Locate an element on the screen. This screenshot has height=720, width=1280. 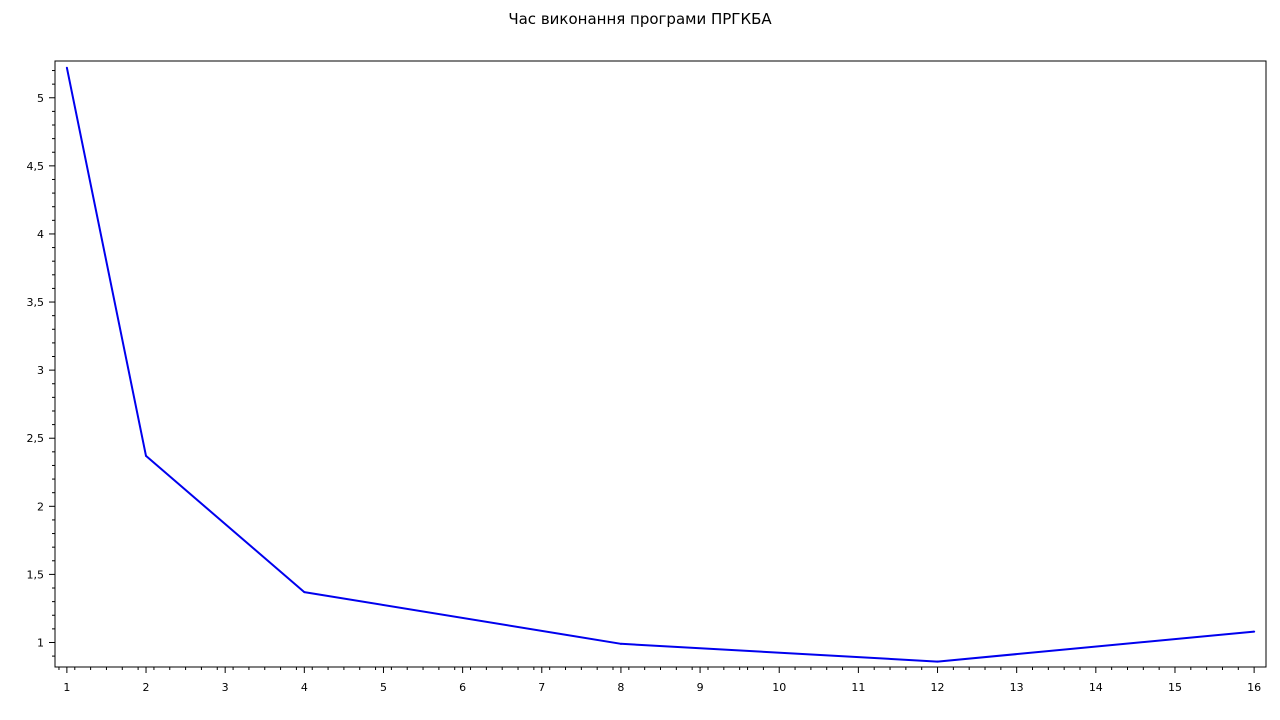
y-tick-label: 4 is located at coordinates (40, 234).